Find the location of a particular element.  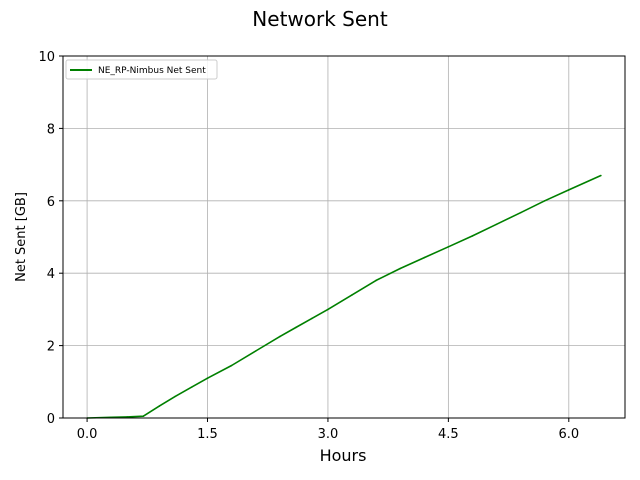

x-tick-label: 6.0 is located at coordinates (568, 434).